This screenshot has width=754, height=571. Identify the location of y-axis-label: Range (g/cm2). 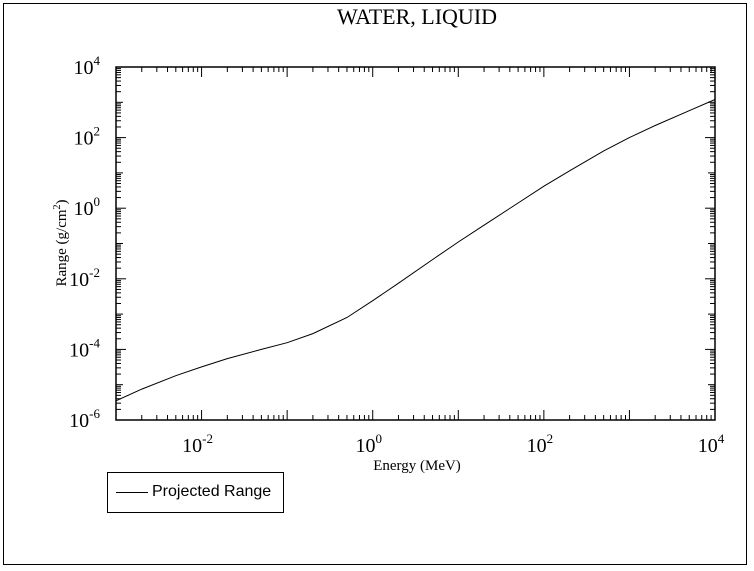
(61, 242).